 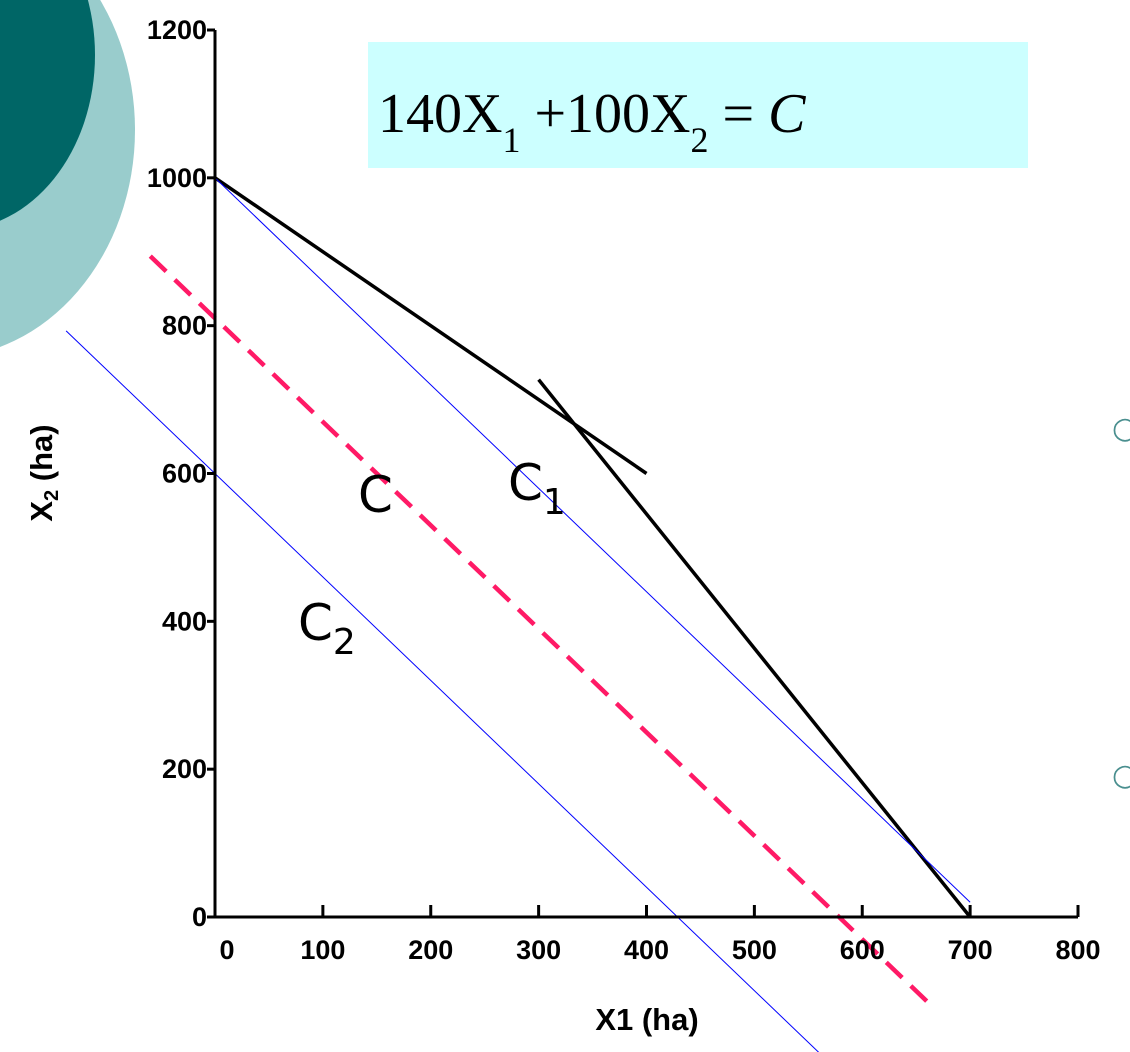 I want to click on x-axis-title: X1 (ha), so click(x=646, y=1019).